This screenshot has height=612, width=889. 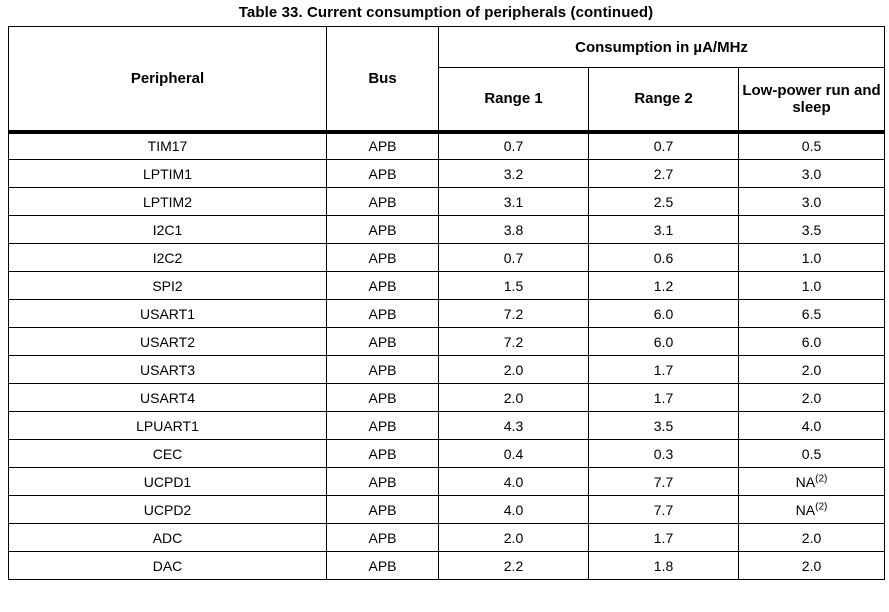 I want to click on peripheral-cell: LPUART1, so click(x=167, y=425).